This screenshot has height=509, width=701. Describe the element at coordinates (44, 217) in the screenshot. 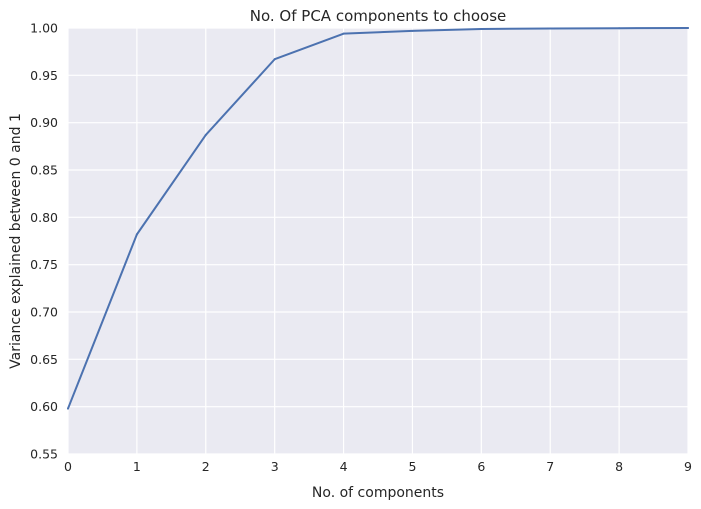

I see `y-tick-label: 0.80` at that location.